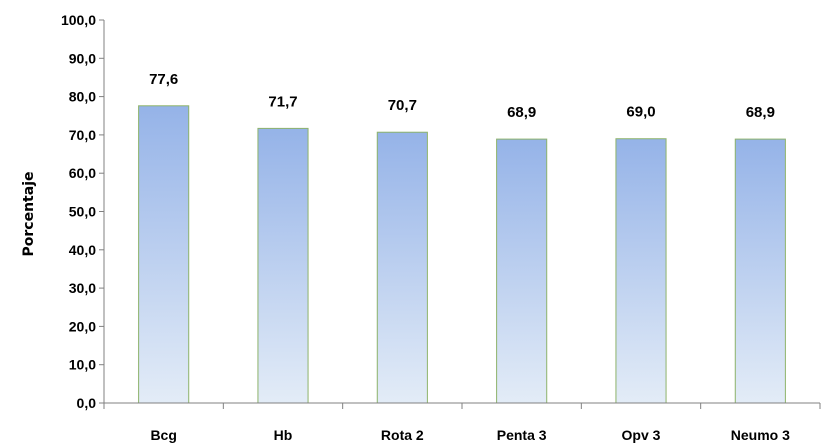  What do you see at coordinates (163, 435) in the screenshot?
I see `x-category-label: Bcg` at bounding box center [163, 435].